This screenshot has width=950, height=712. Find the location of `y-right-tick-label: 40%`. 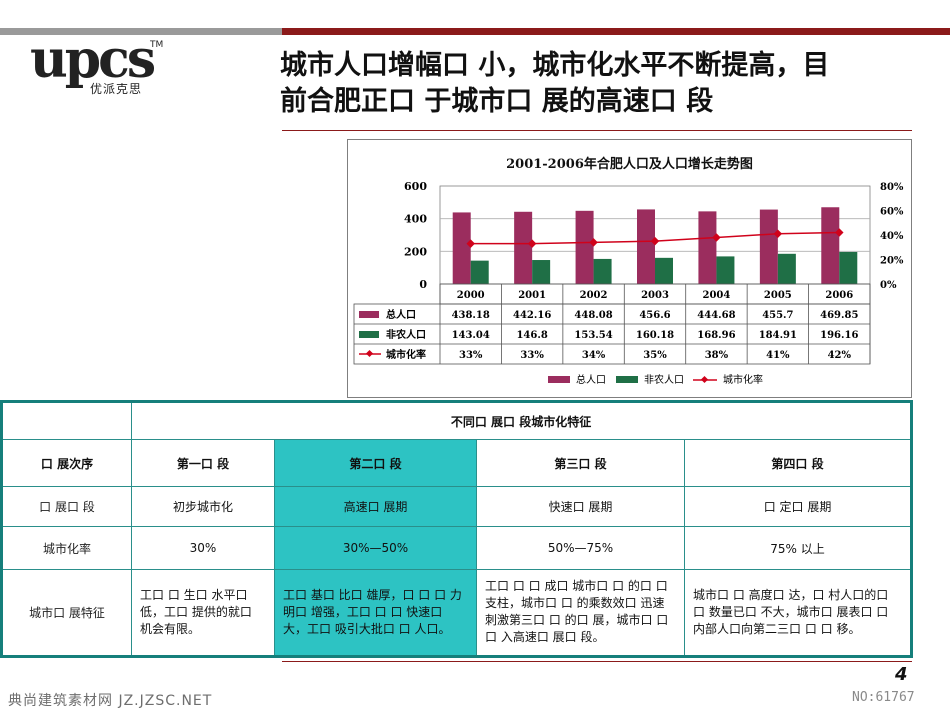

y-right-tick-label: 40% is located at coordinates (892, 236).